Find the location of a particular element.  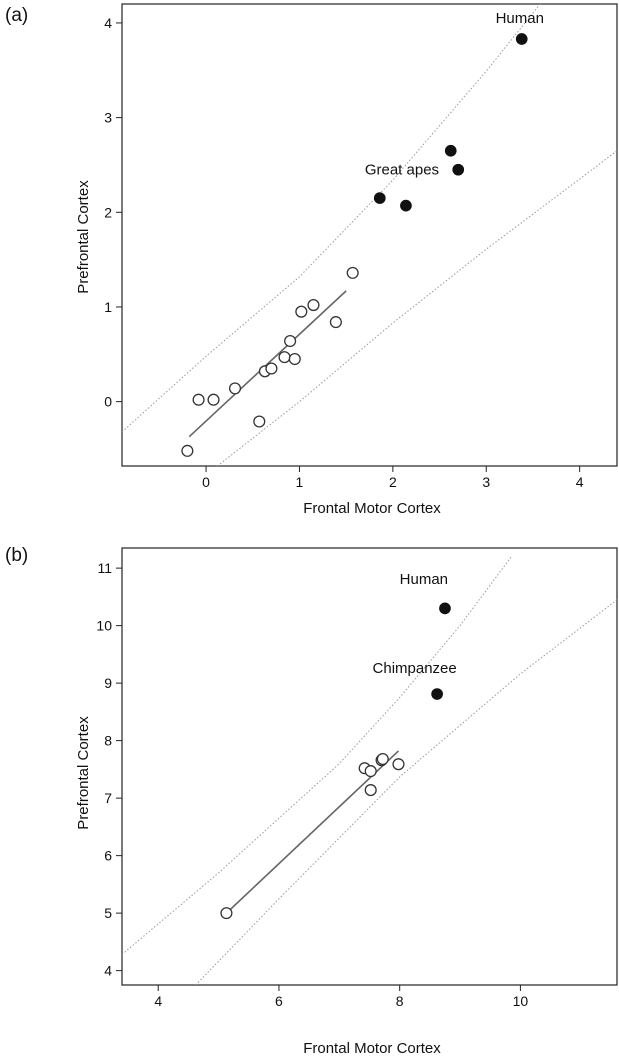

panel-b-y-tick-label: 5 is located at coordinates (108, 913).